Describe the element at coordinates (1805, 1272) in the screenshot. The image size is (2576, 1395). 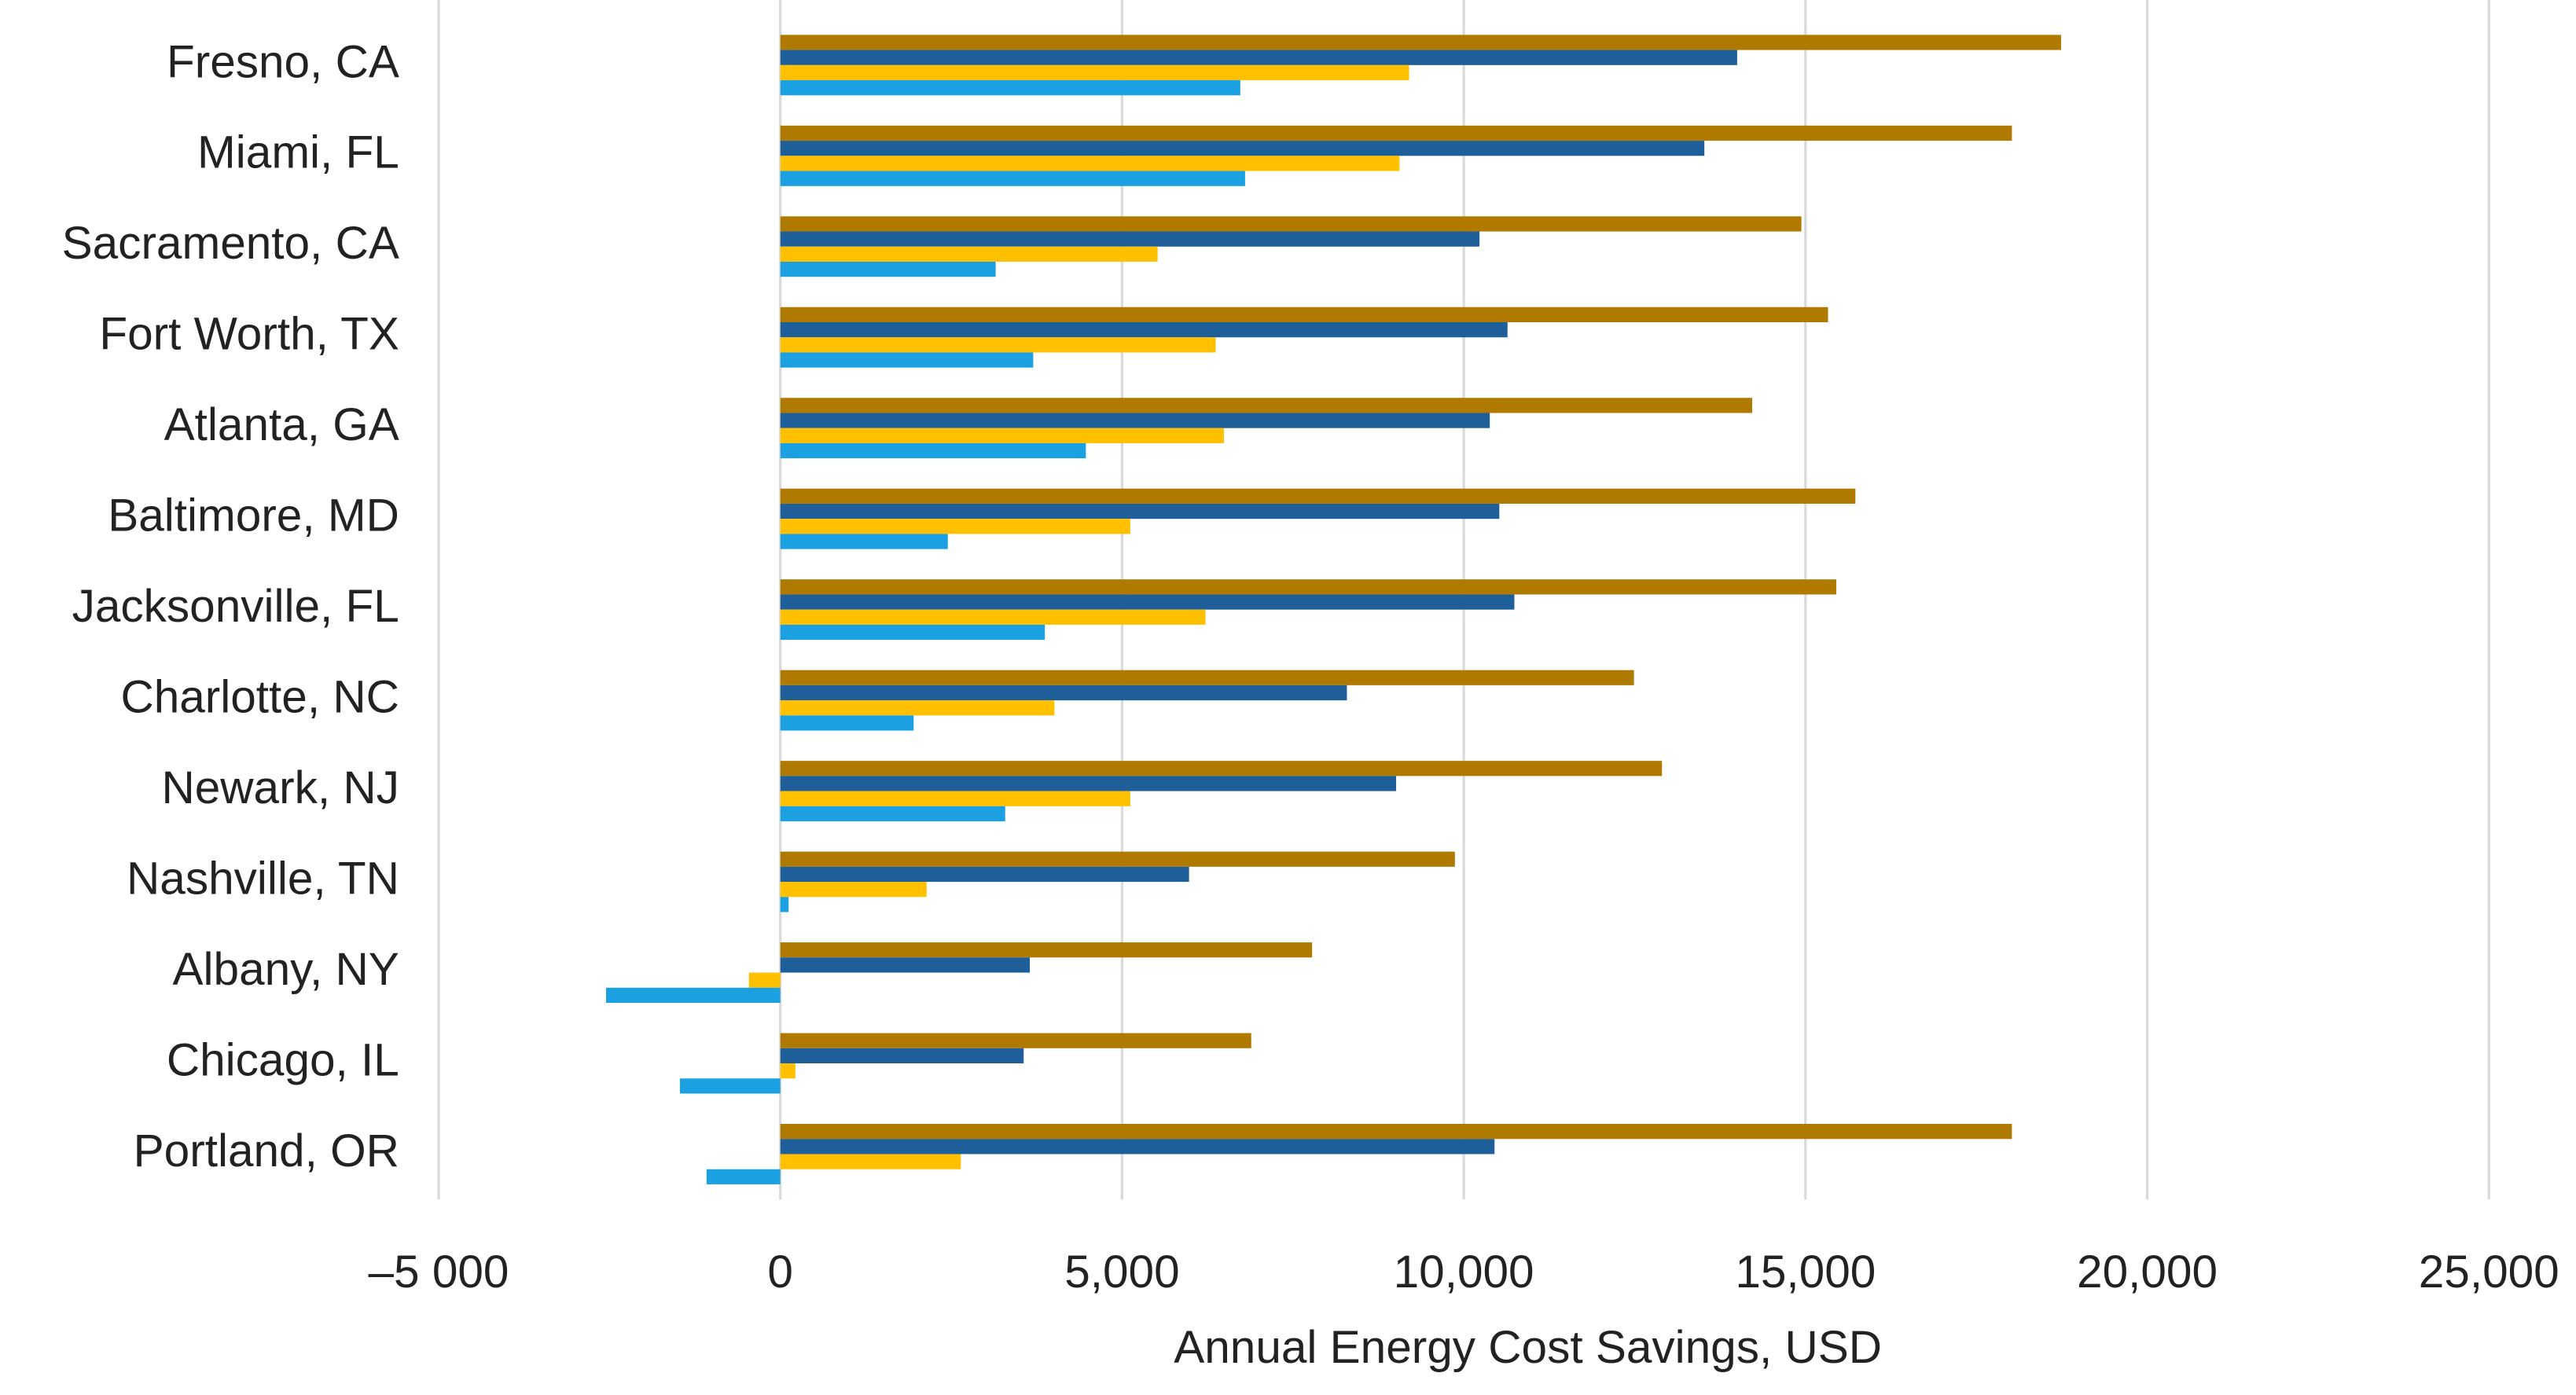
I see `x-tick-label: 15,000` at that location.